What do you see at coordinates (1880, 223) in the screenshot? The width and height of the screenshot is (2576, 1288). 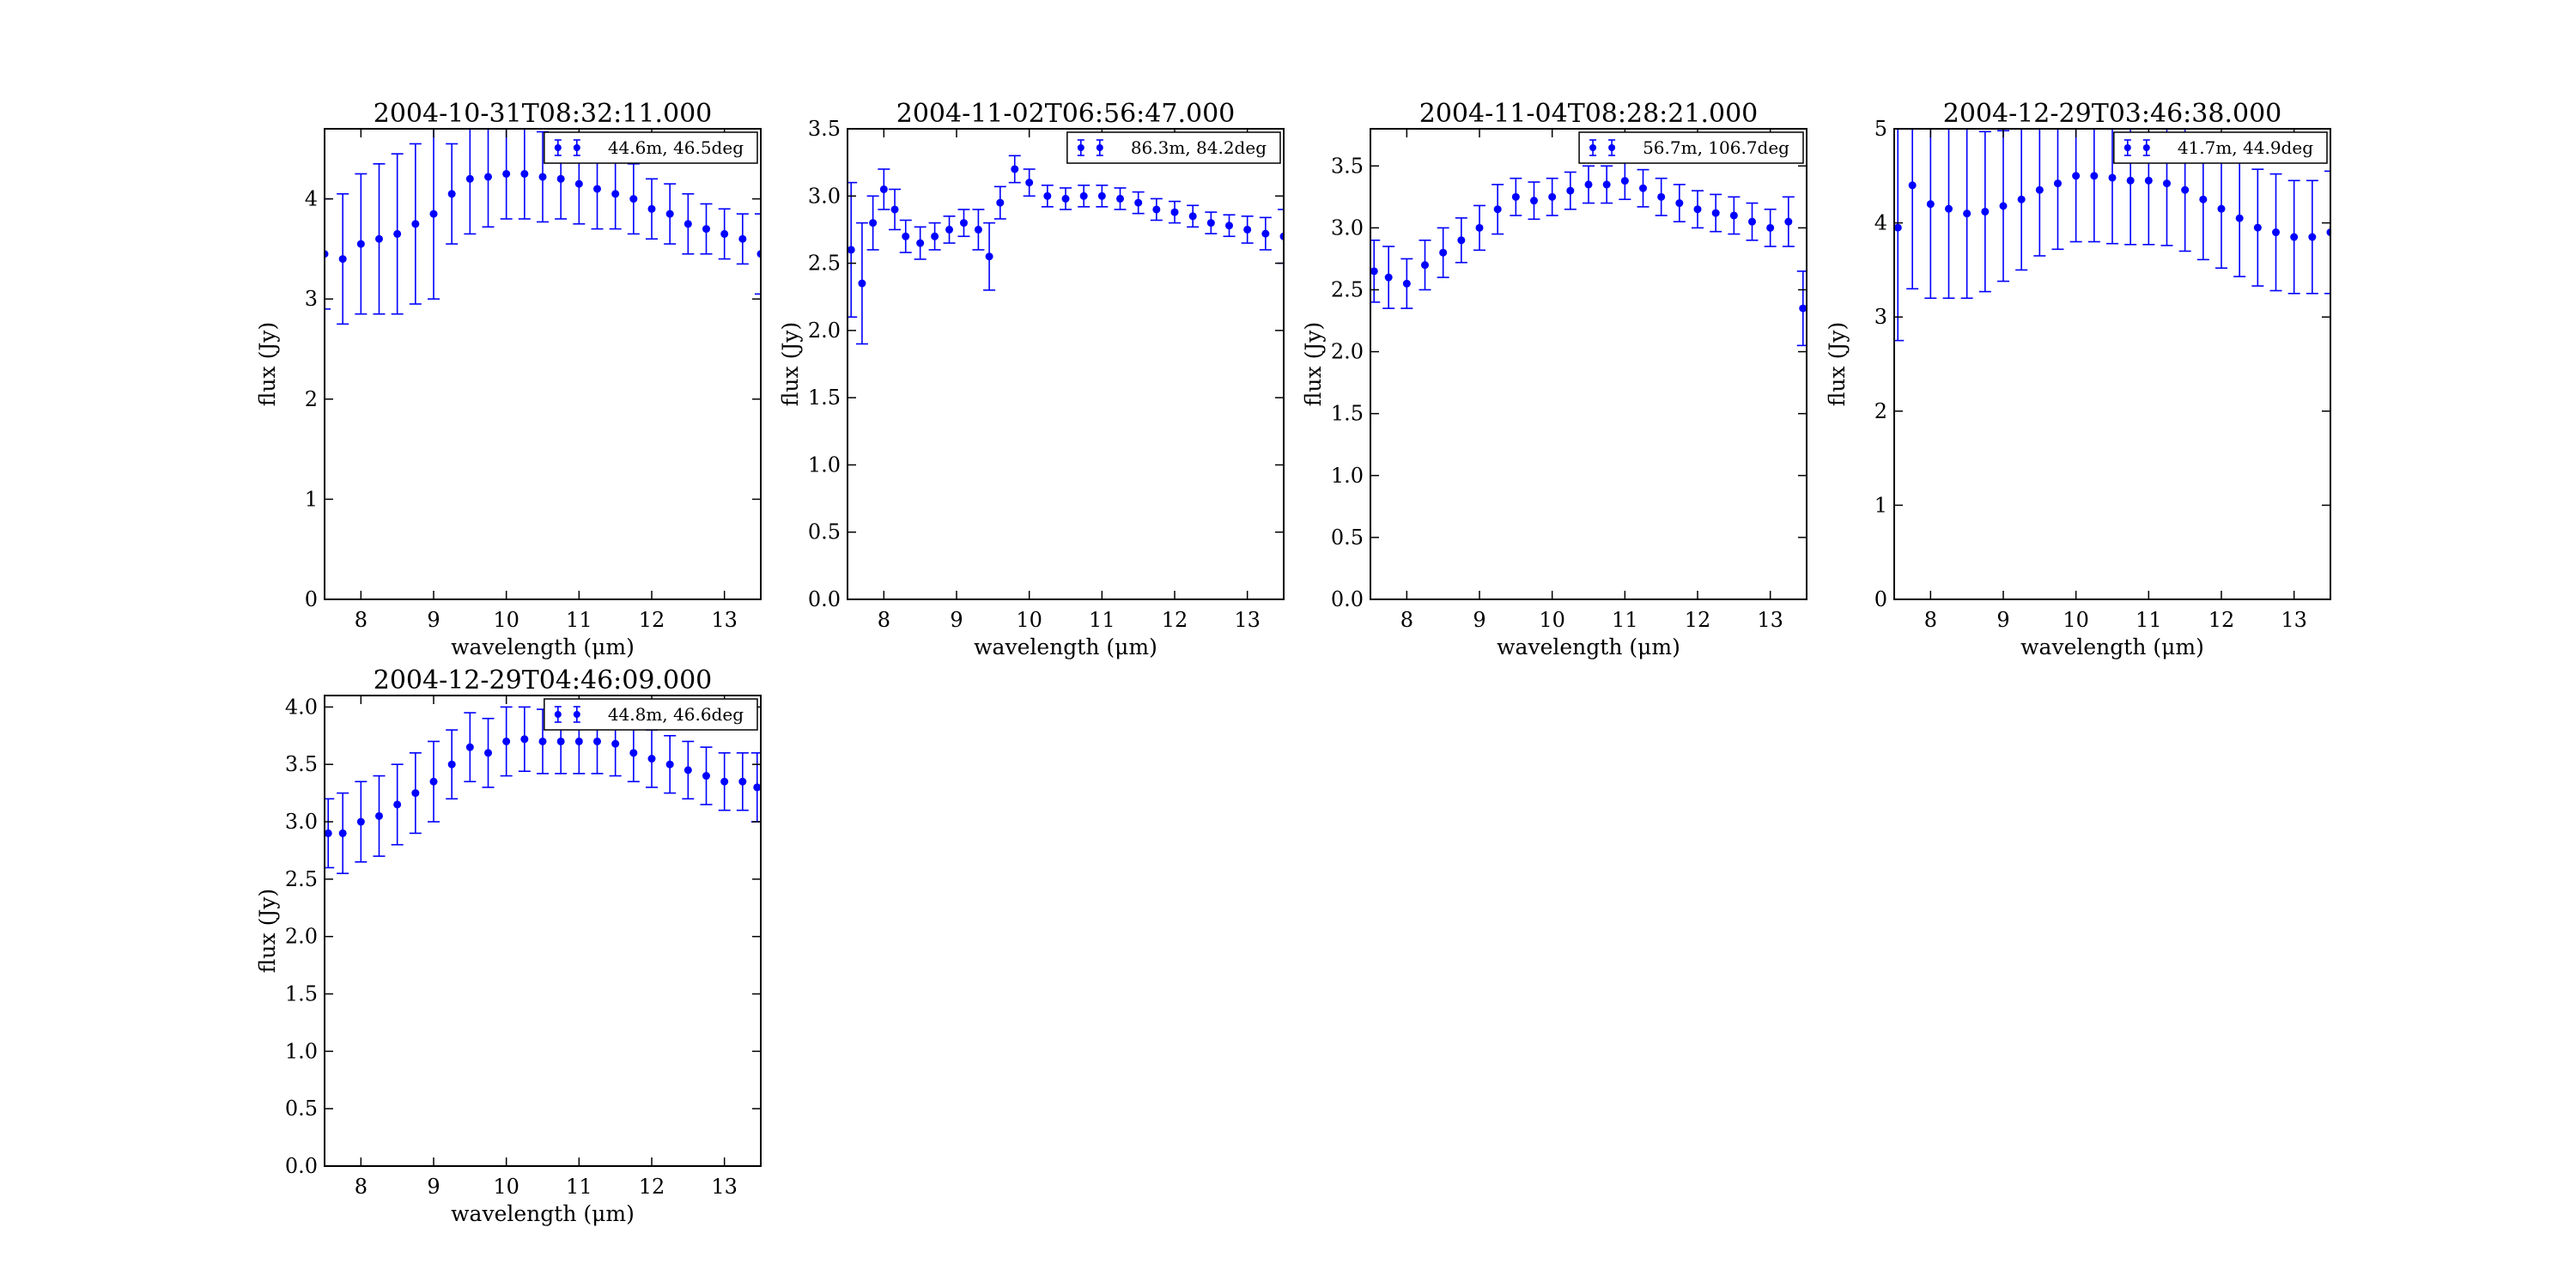 I see `y-tick-label: 4` at bounding box center [1880, 223].